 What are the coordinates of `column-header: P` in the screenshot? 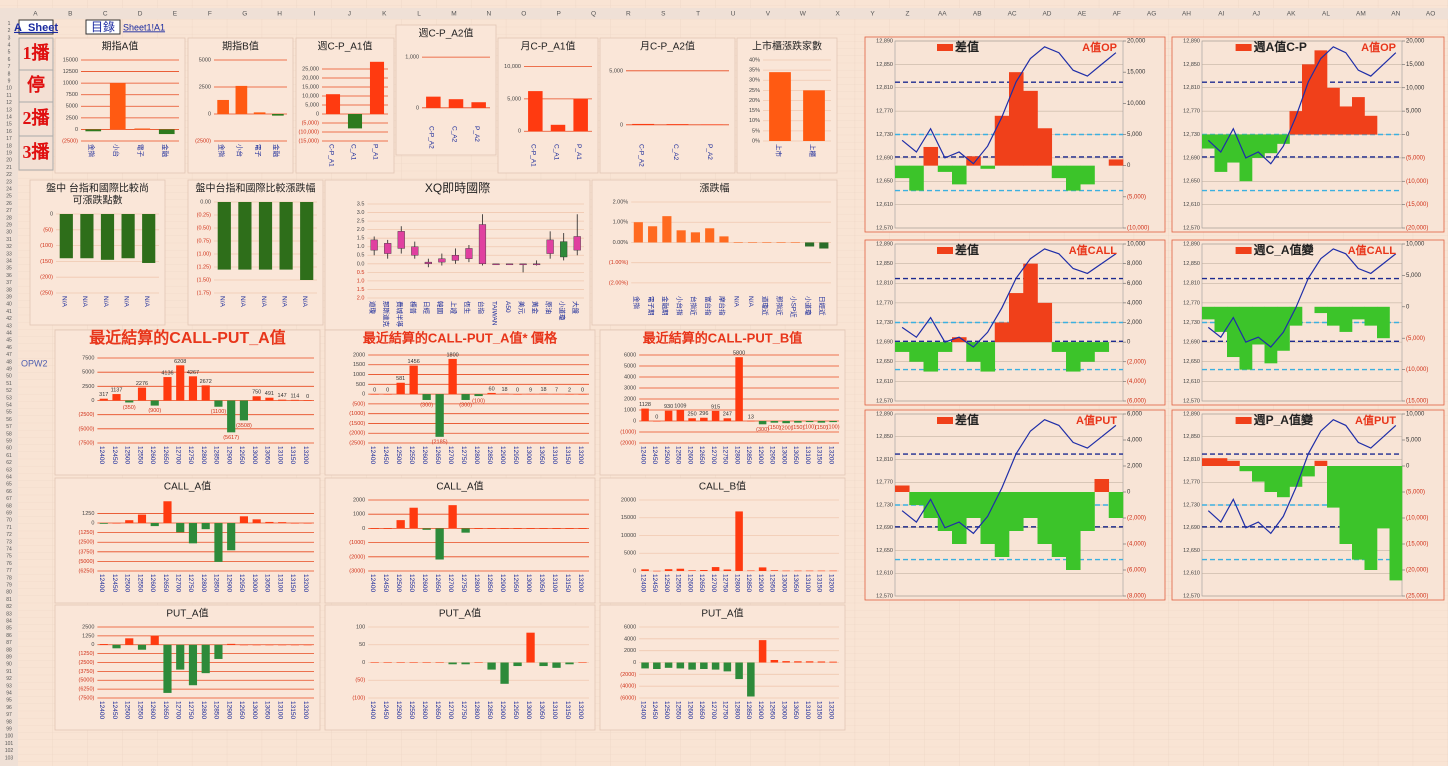 It's located at (558, 14).